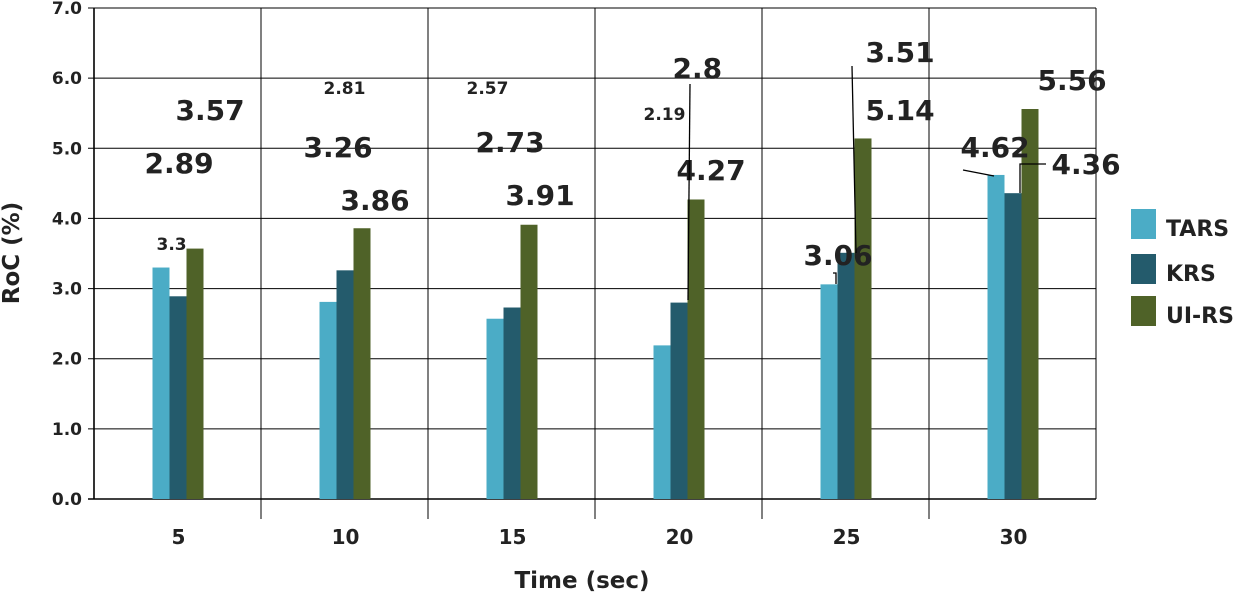 This screenshot has width=1250, height=596. What do you see at coordinates (179, 163) in the screenshot?
I see `data-label-krs-5: 2.89` at bounding box center [179, 163].